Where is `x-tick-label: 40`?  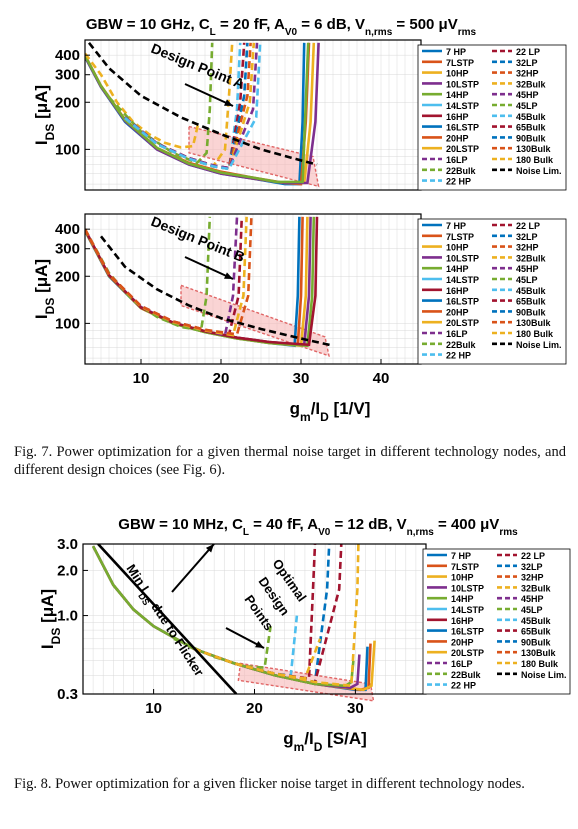 x-tick-label: 40 is located at coordinates (381, 378).